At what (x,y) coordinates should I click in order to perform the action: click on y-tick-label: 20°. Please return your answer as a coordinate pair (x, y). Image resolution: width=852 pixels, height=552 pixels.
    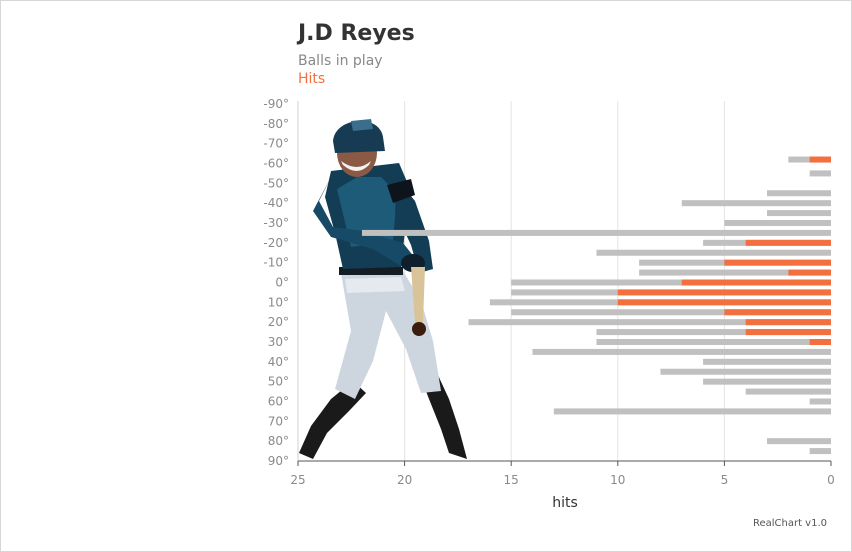
    Looking at the image, I should click on (278, 322).